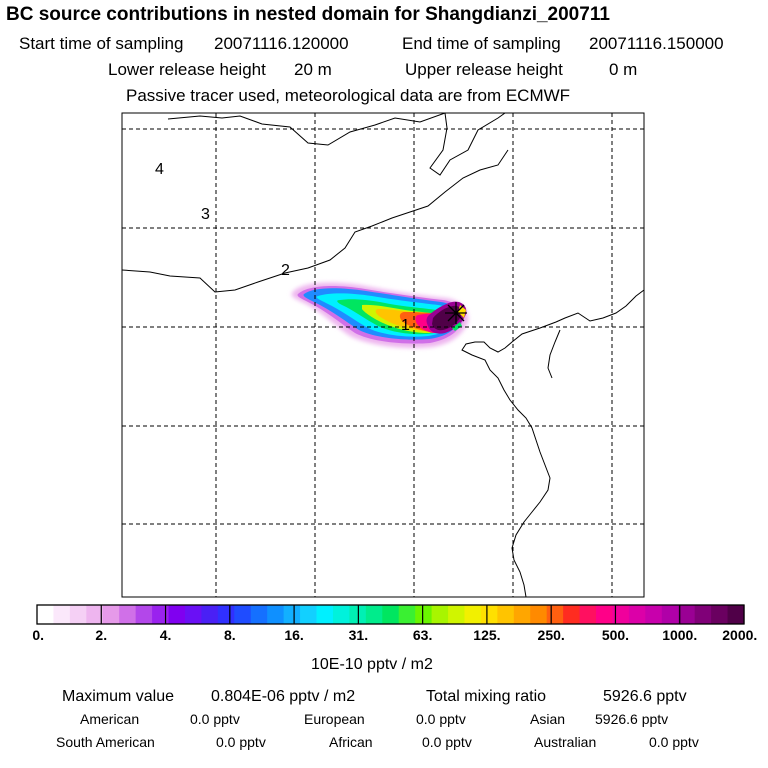 Image resolution: width=768 pixels, height=768 pixels. I want to click on day-label-1: 1, so click(405, 325).